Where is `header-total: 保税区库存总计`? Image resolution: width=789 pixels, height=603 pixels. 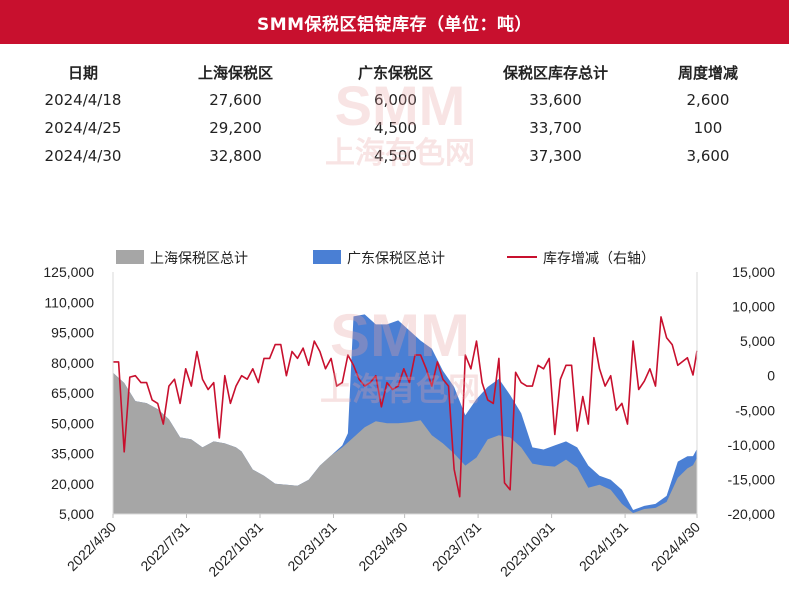 header-total: 保税区库存总计 is located at coordinates (555, 72).